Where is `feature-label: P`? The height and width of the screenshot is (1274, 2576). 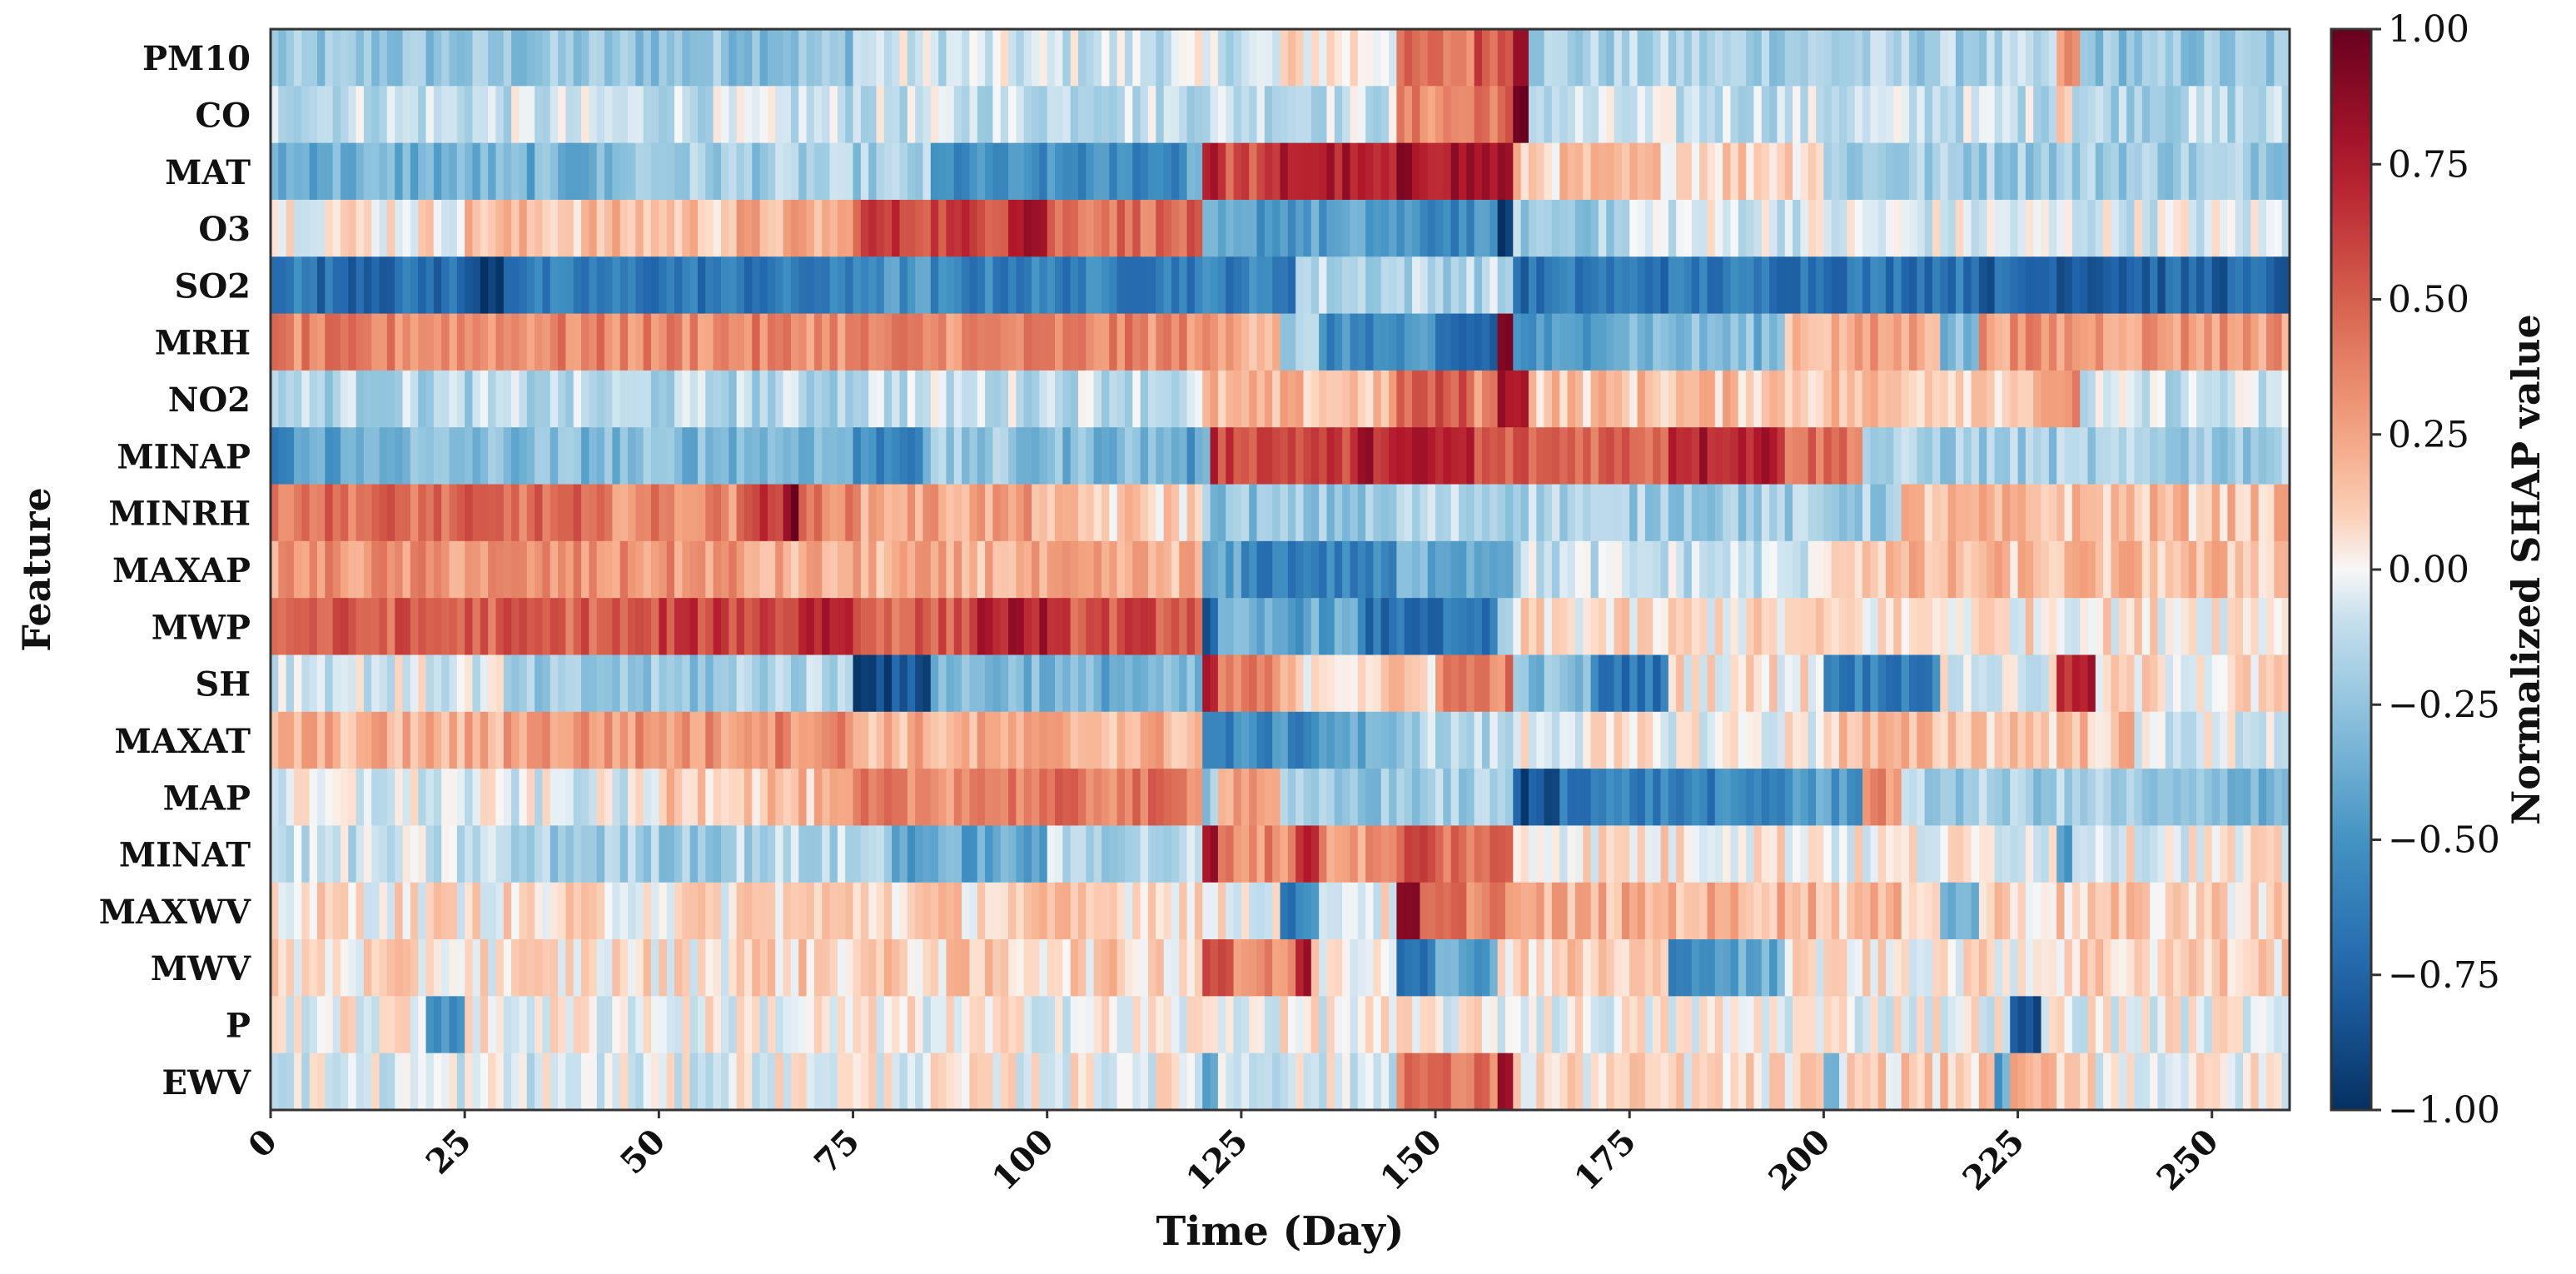 feature-label: P is located at coordinates (238, 1027).